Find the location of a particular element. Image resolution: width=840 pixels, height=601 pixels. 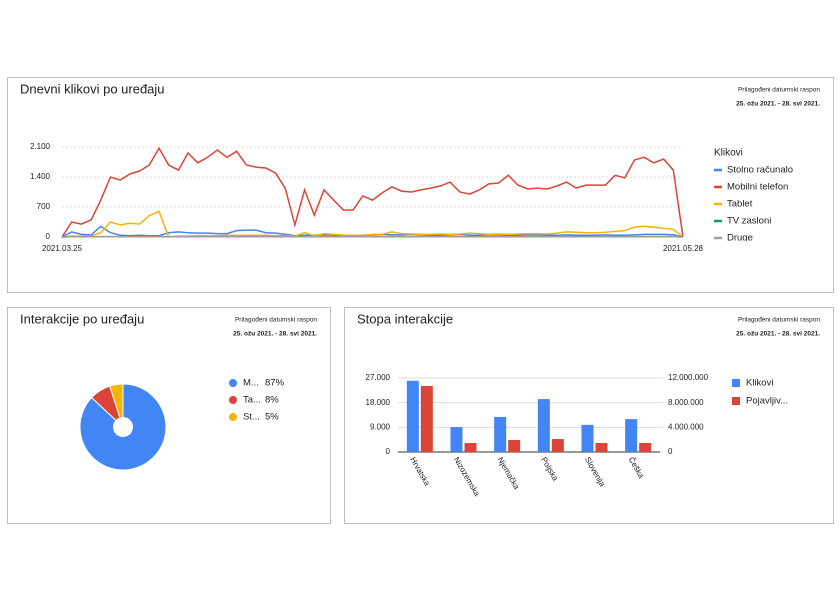

y-tick-label: 2.100 is located at coordinates (40, 146).